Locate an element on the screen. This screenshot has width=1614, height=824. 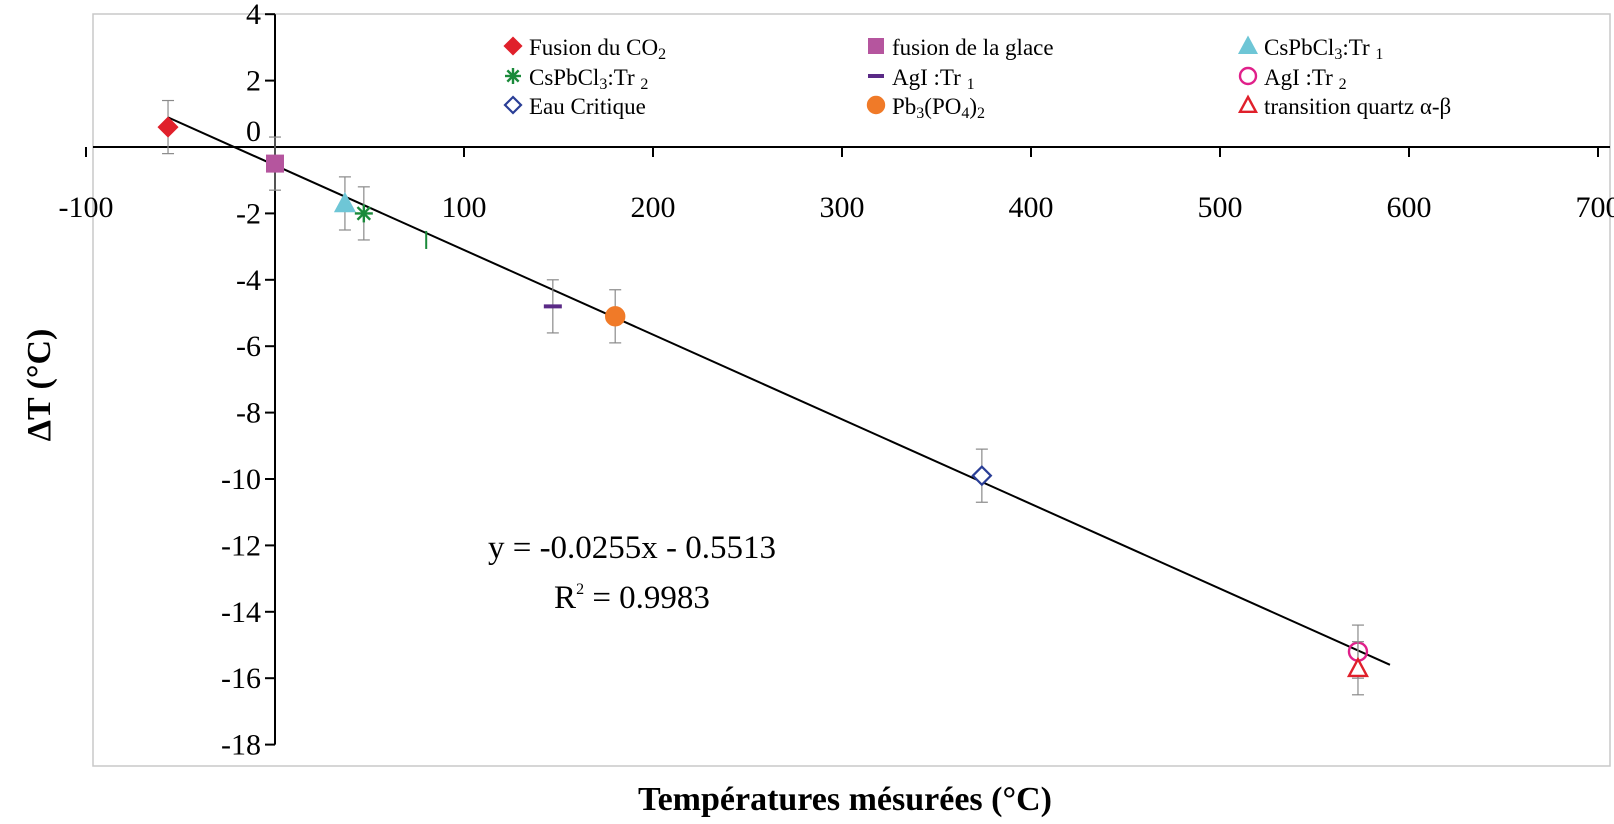
y-tick-label: -6 is located at coordinates (248, 346).